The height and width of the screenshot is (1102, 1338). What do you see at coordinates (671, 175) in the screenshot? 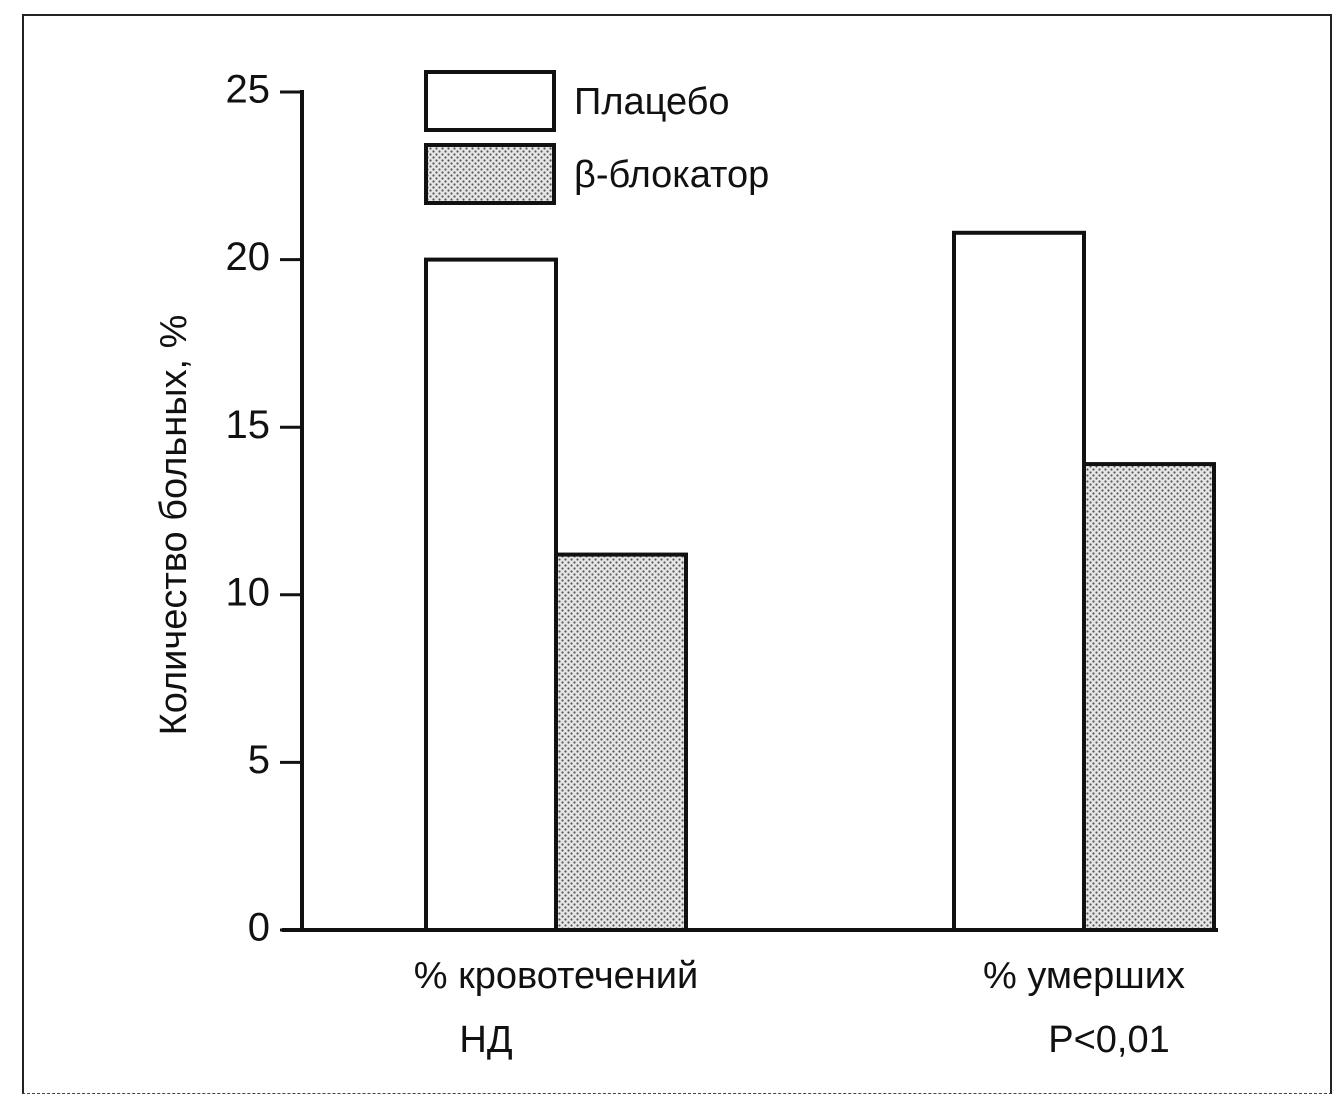
I see `legend-label-1: β-блокатор` at bounding box center [671, 175].